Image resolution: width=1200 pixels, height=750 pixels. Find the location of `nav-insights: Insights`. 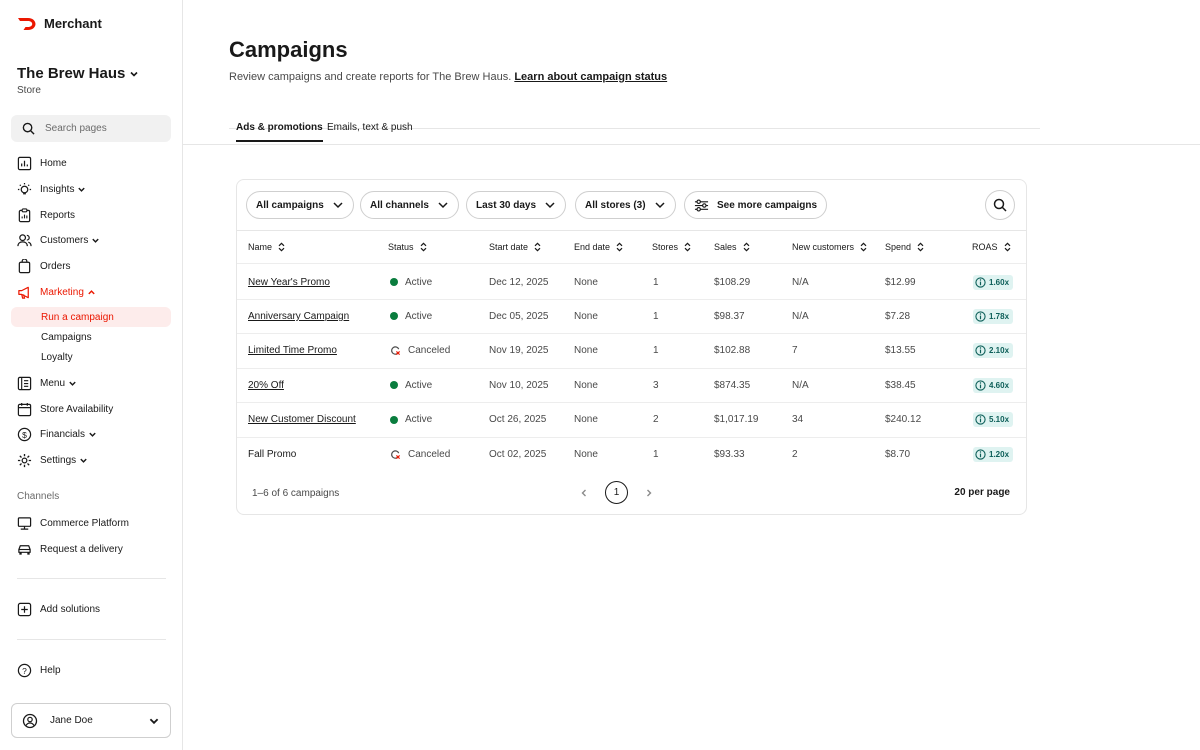

nav-insights: Insights is located at coordinates (91, 189).